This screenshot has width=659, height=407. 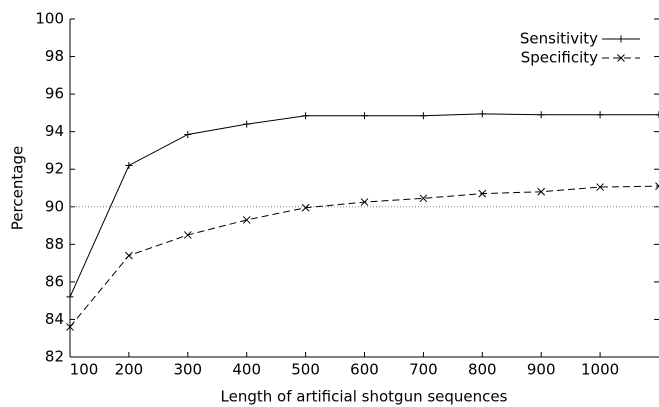 I want to click on x-tick-label: 300, so click(x=187, y=370).